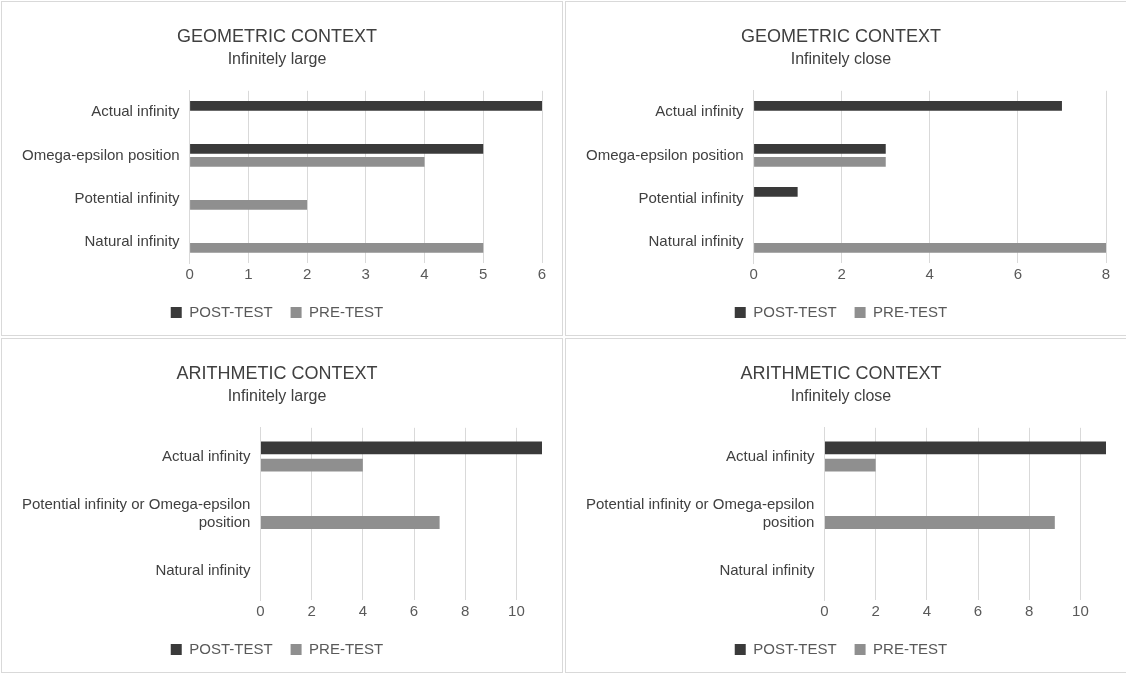  What do you see at coordinates (248, 274) in the screenshot?
I see `x-tick-label: 1` at bounding box center [248, 274].